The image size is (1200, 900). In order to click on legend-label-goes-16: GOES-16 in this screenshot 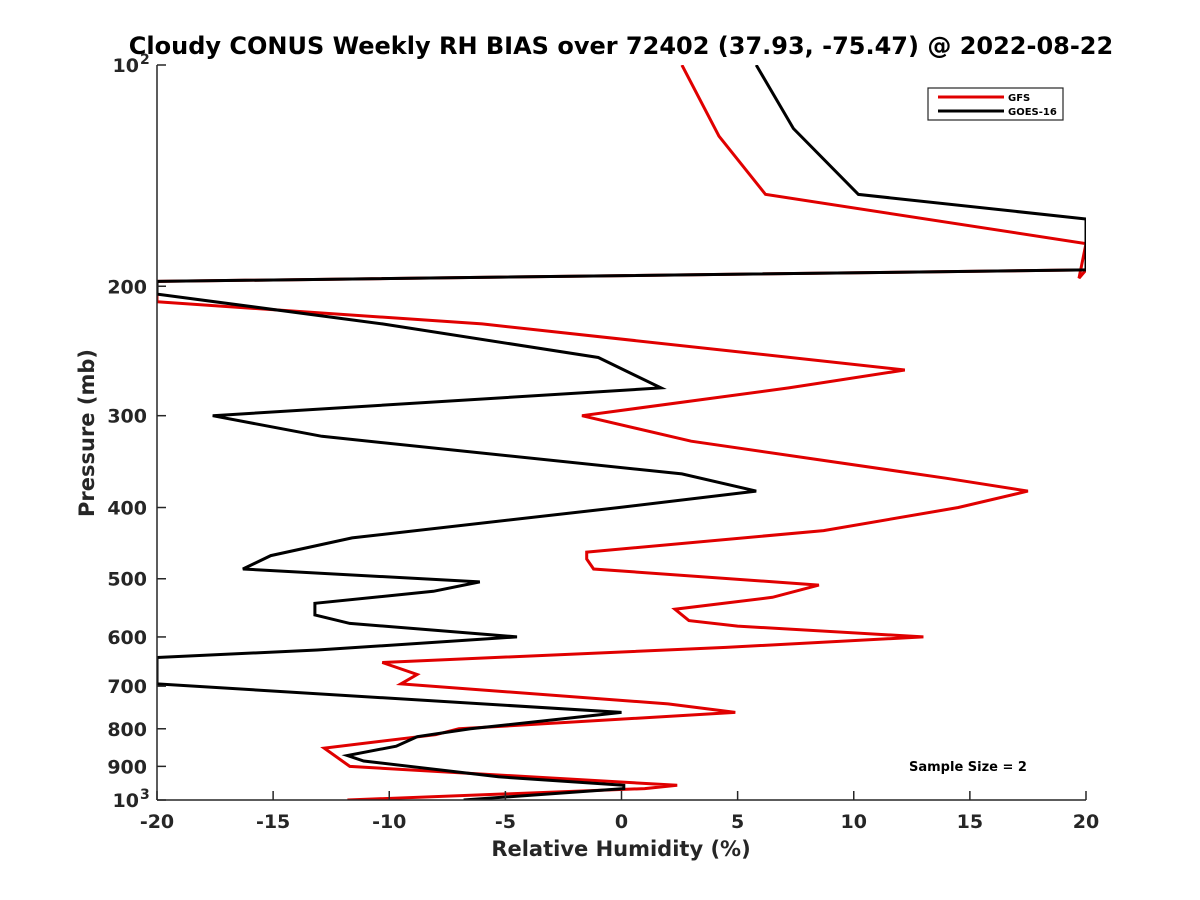, I will do `click(1032, 112)`.